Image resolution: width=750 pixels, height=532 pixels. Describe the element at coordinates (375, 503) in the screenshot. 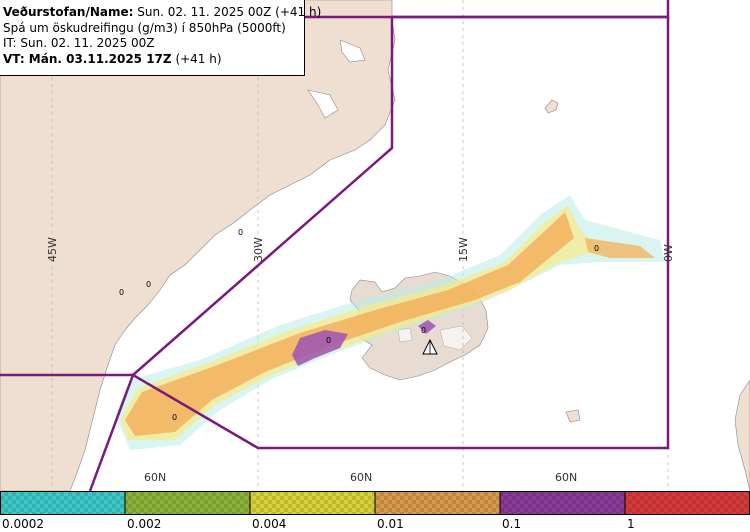

I see `legend-swatches` at that location.